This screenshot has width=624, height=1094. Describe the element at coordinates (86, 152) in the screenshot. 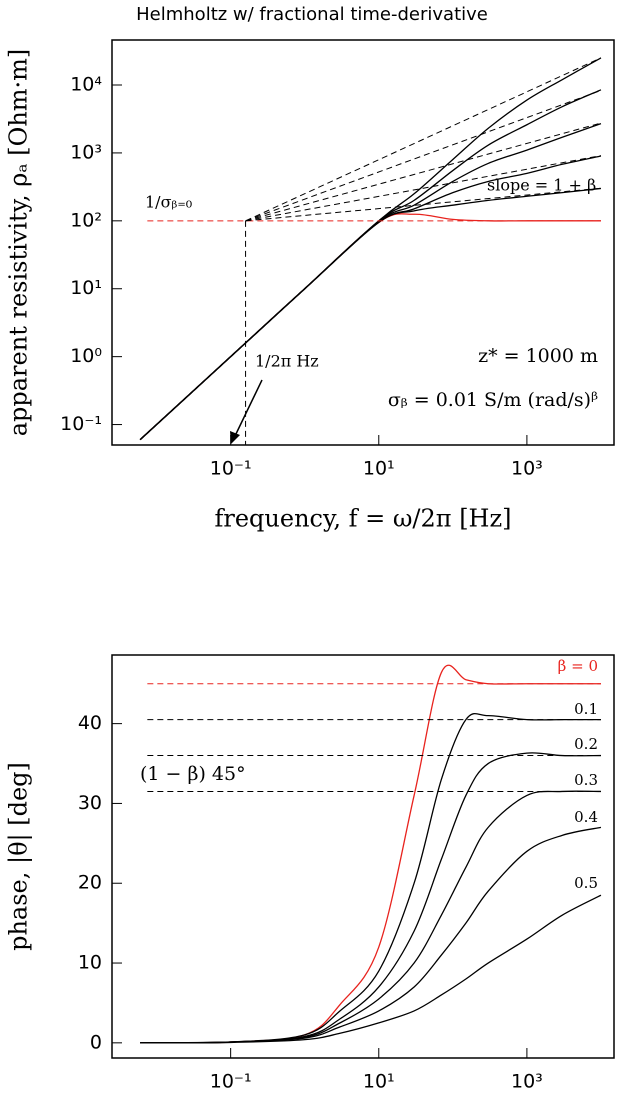

I see `y-tick-label: 10³` at that location.